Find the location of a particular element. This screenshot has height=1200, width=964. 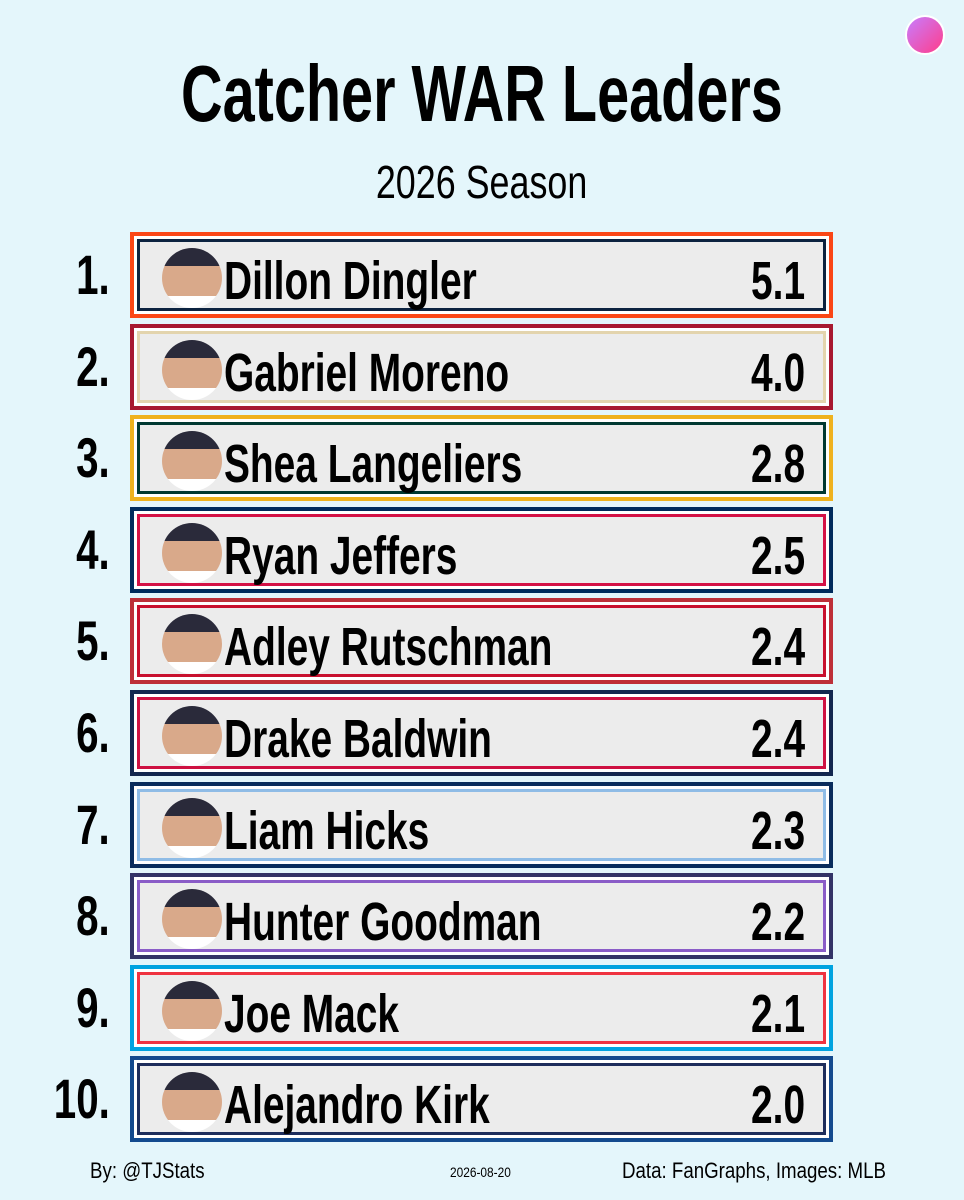

rank: 7. is located at coordinates (55, 824).